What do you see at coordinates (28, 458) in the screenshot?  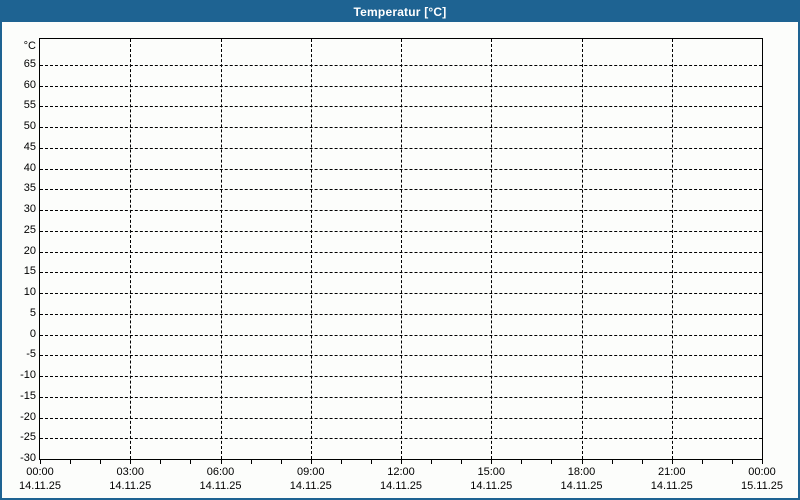 I see `y-tick-label: -30` at bounding box center [28, 458].